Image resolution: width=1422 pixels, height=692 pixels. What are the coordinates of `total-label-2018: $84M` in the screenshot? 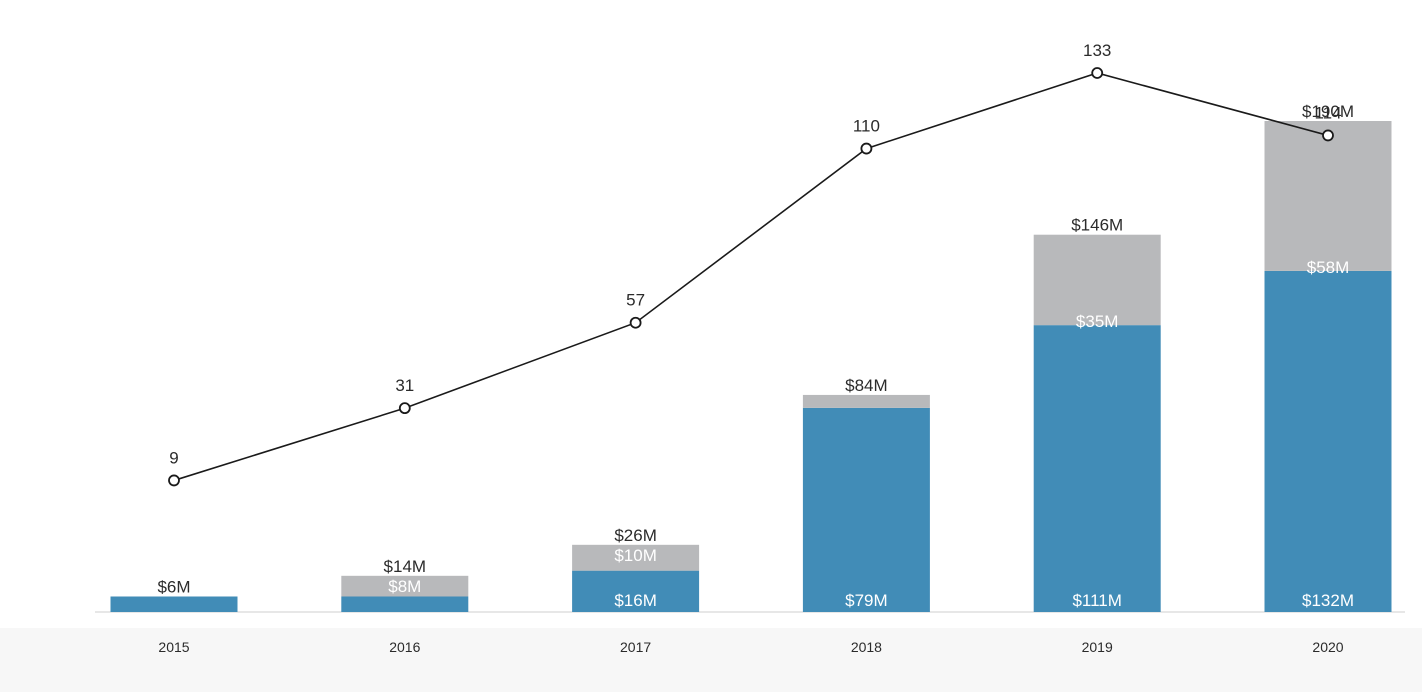 It's located at (866, 385).